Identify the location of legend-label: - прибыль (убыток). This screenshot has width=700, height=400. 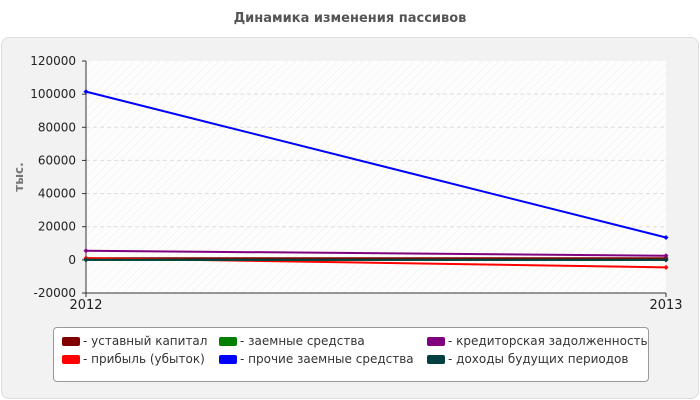
(144, 359).